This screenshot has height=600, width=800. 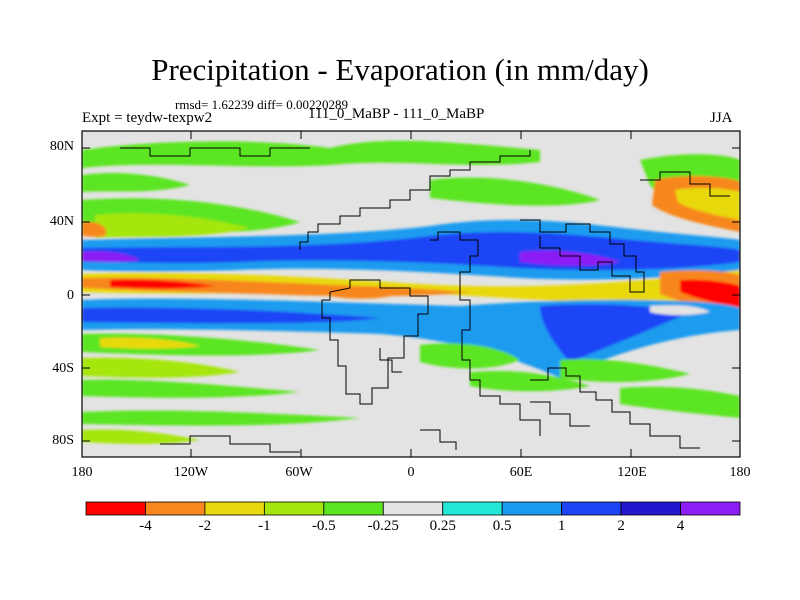 What do you see at coordinates (680, 310) in the screenshot?
I see `contour-indian-ocean-gray` at bounding box center [680, 310].